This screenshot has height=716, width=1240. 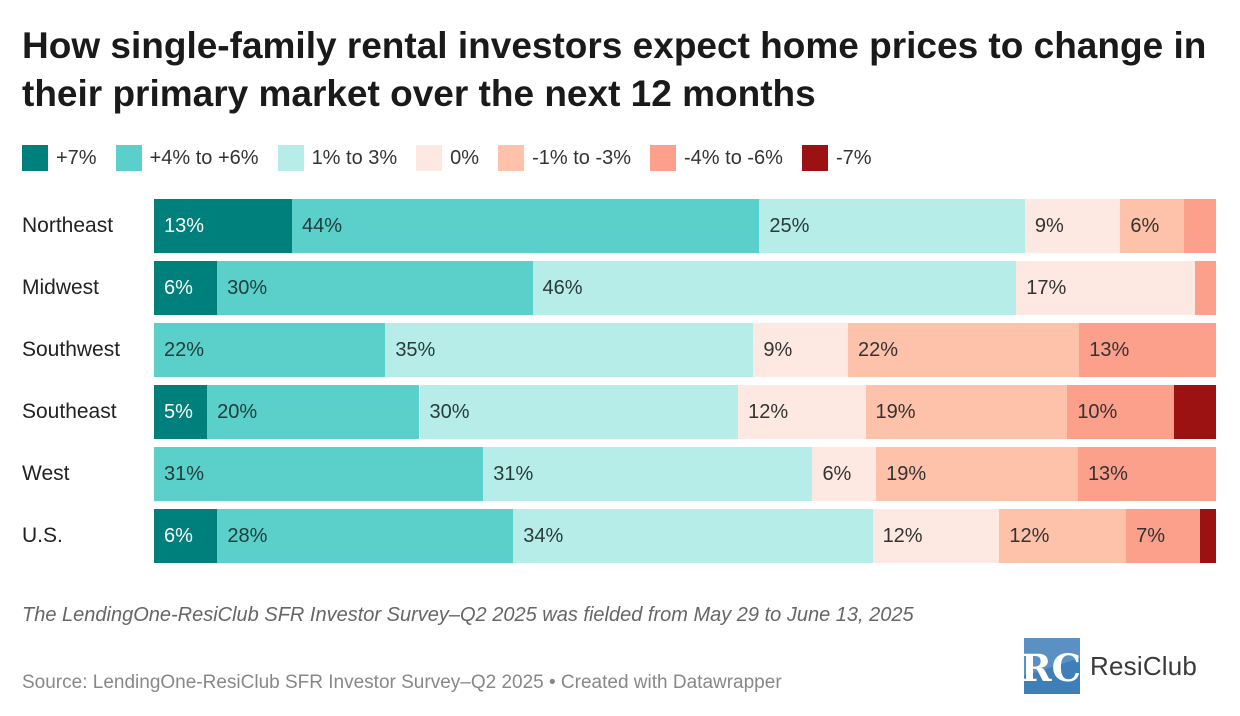 I want to click on bar-segment-southeast-4-to-6: 20%, so click(x=313, y=412).